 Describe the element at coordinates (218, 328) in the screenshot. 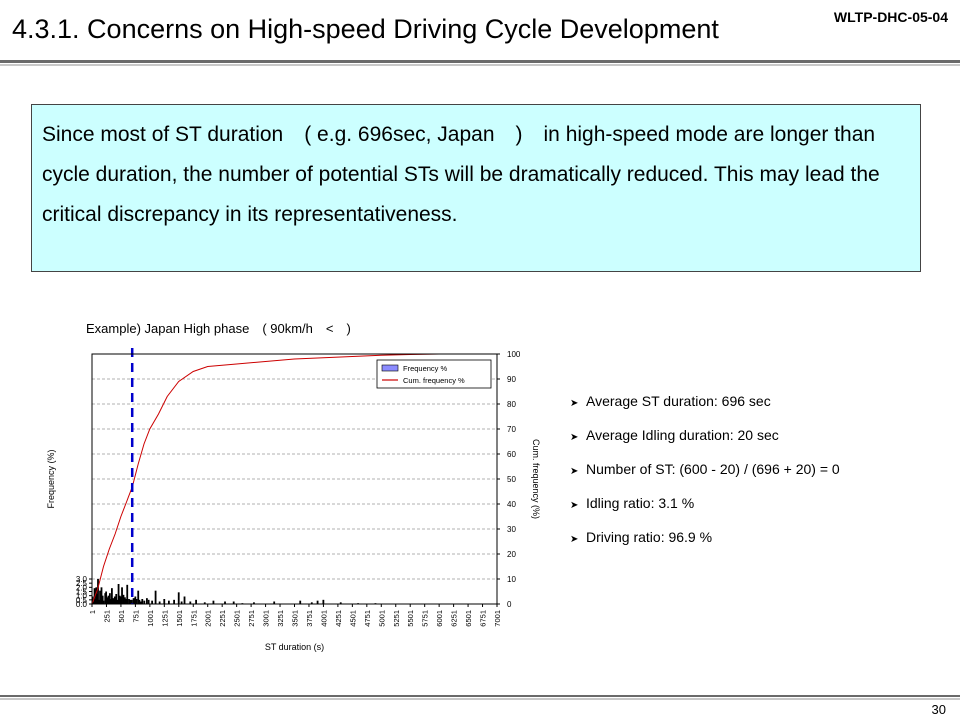

I see `example-caption: Example) Japan High phase ( 90km/h < )` at that location.